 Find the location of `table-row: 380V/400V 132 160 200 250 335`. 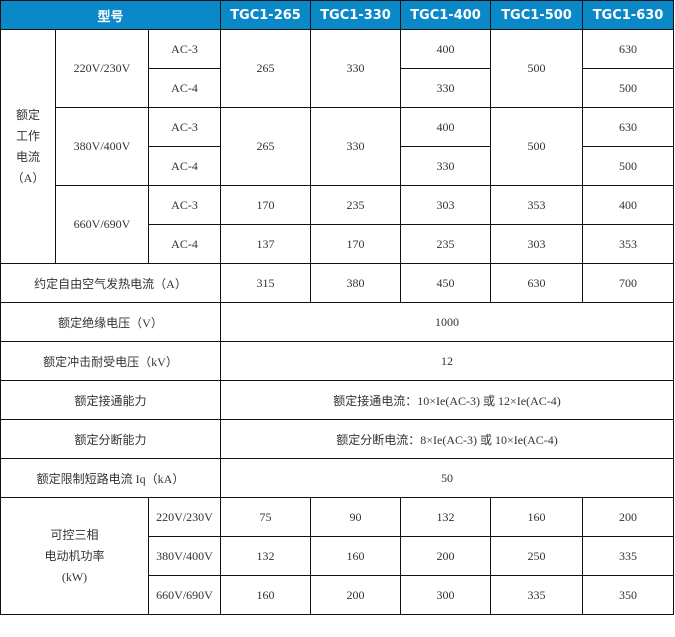

table-row: 380V/400V 132 160 200 250 335 is located at coordinates (338, 556).